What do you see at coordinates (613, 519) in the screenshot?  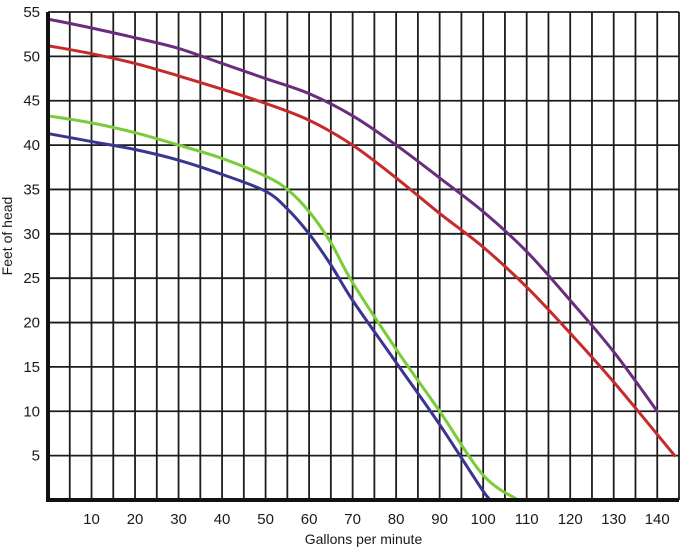 I see `x-tick-label: 130` at bounding box center [613, 519].